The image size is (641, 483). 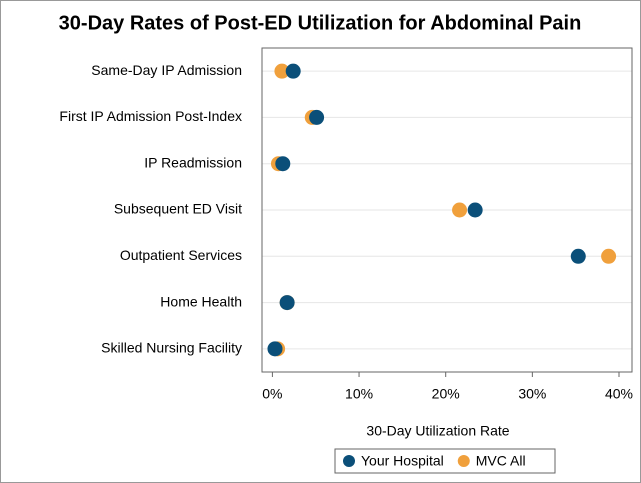 I want to click on y-tick-label: Skilled Nursing Facility, so click(x=171, y=348).